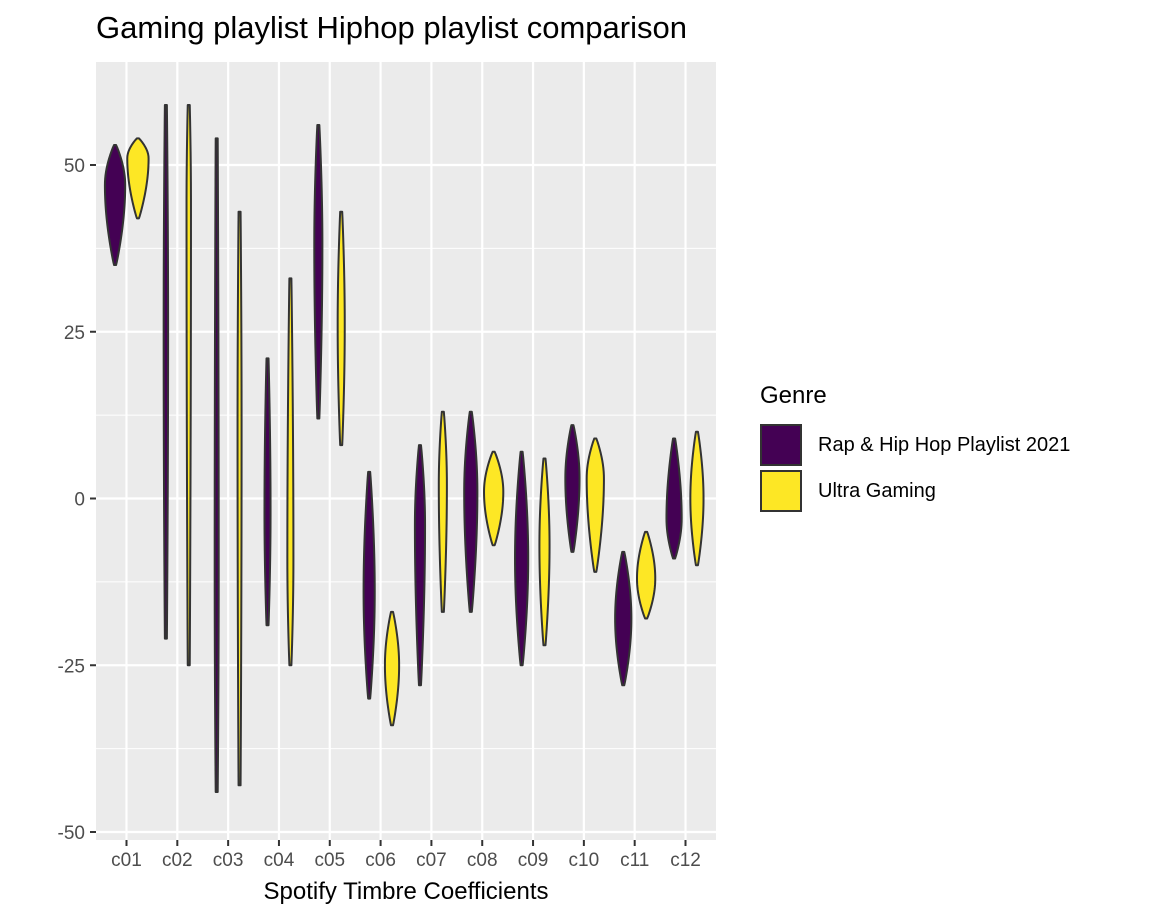 The height and width of the screenshot is (921, 1152). I want to click on y-tick-label: 25, so click(74, 333).